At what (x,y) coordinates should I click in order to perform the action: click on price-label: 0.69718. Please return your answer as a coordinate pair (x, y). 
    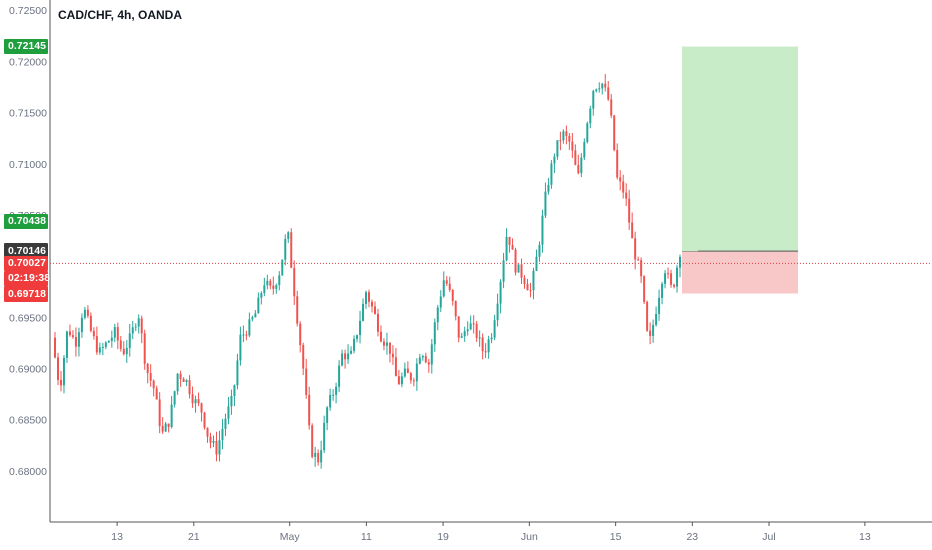
    Looking at the image, I should click on (26, 295).